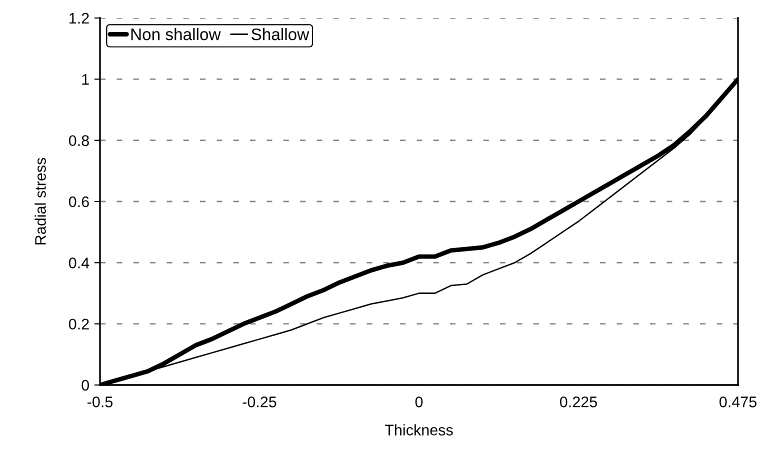 This screenshot has height=456, width=765. Describe the element at coordinates (85, 385) in the screenshot. I see `y-tick-label: 0` at that location.